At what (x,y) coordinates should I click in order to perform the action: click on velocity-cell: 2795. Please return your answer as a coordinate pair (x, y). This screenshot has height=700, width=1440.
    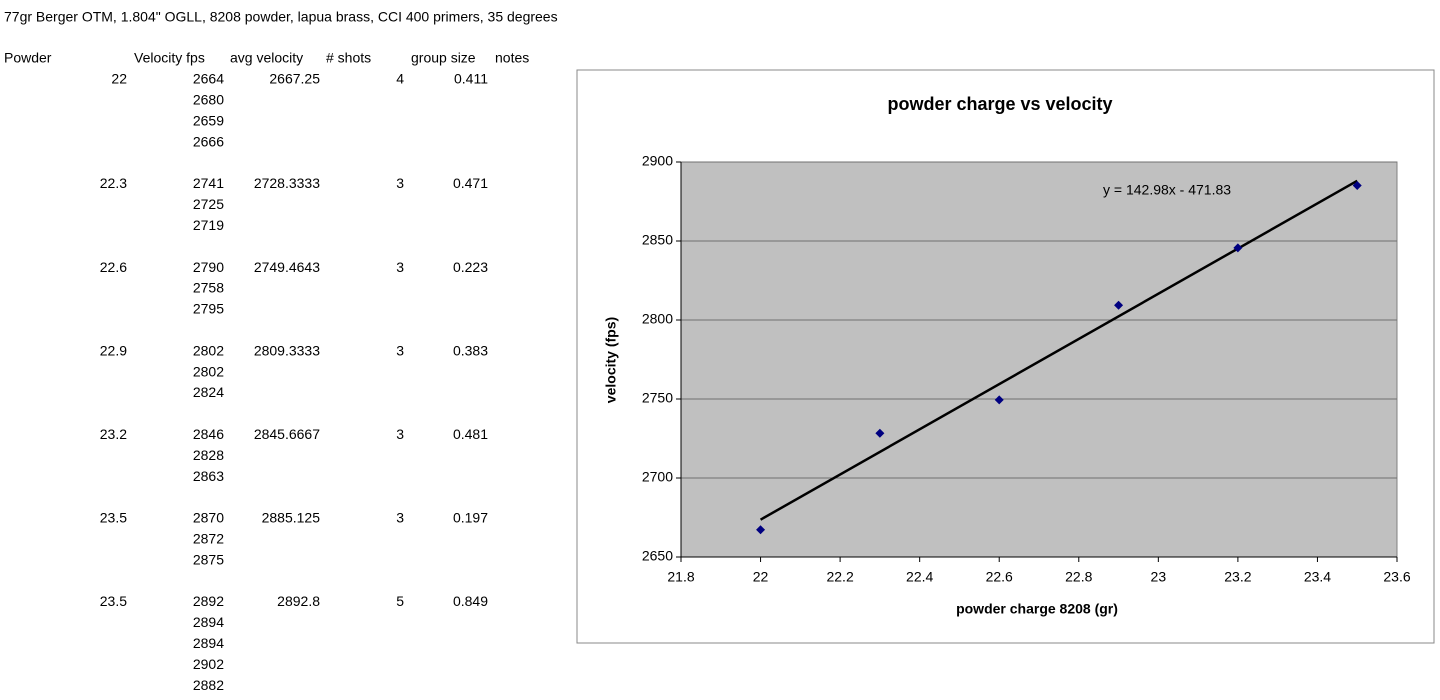
    Looking at the image, I should click on (208, 309).